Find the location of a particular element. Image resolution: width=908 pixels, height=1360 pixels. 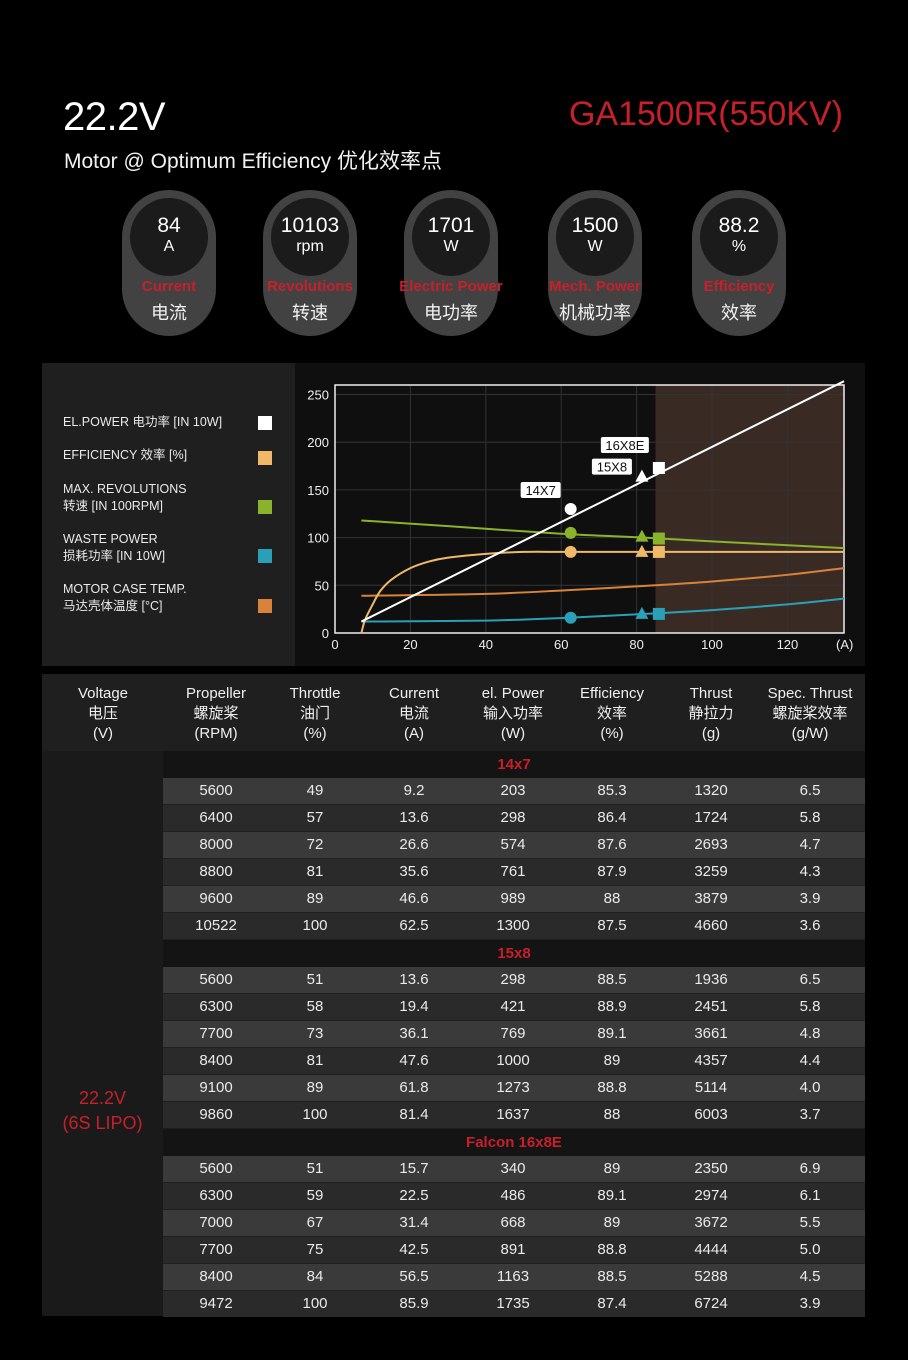

stat-unit: % is located at coordinates (739, 246).